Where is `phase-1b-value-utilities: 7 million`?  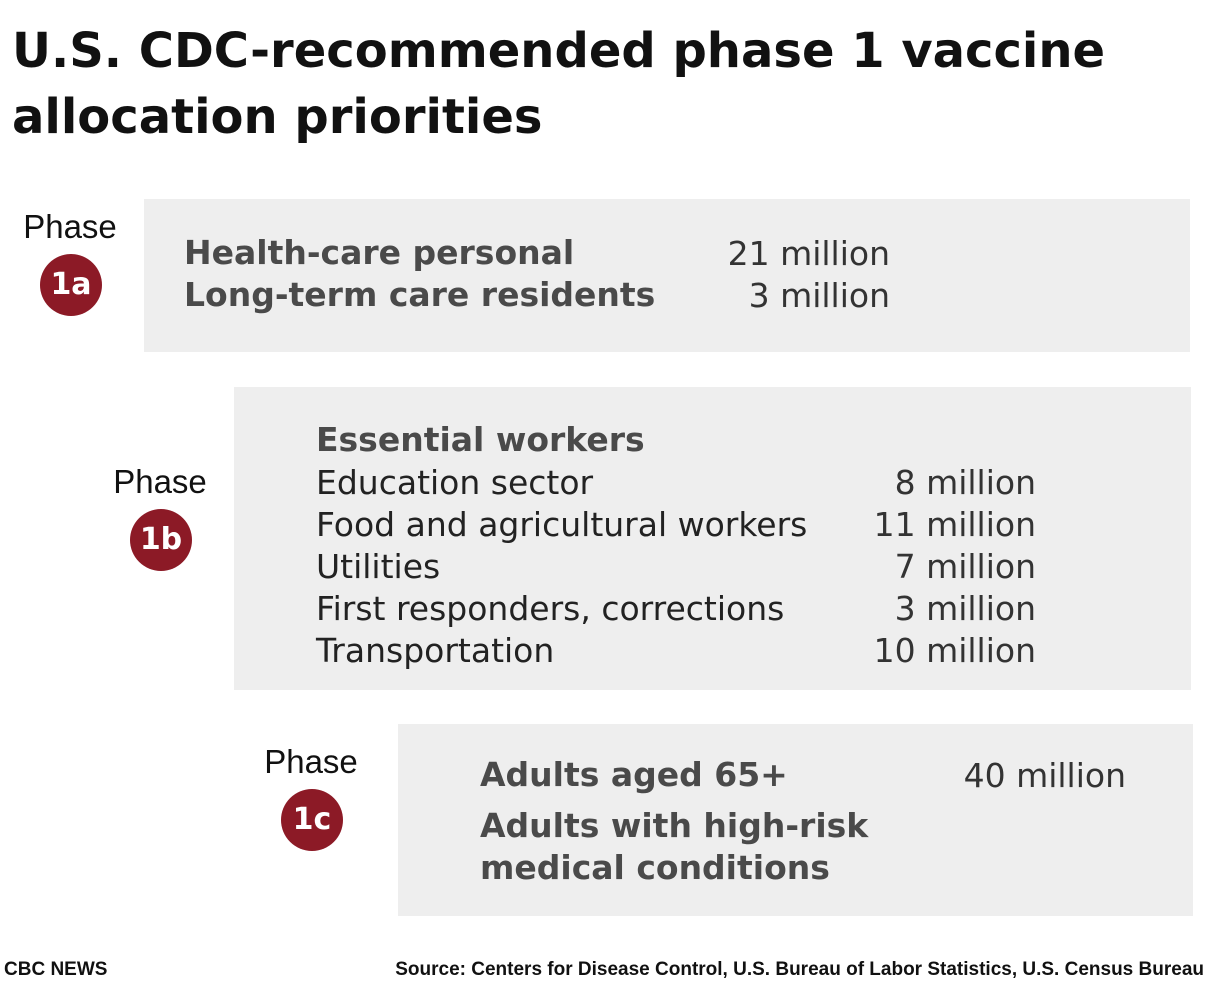
phase-1b-value-utilities: 7 million is located at coordinates (965, 566).